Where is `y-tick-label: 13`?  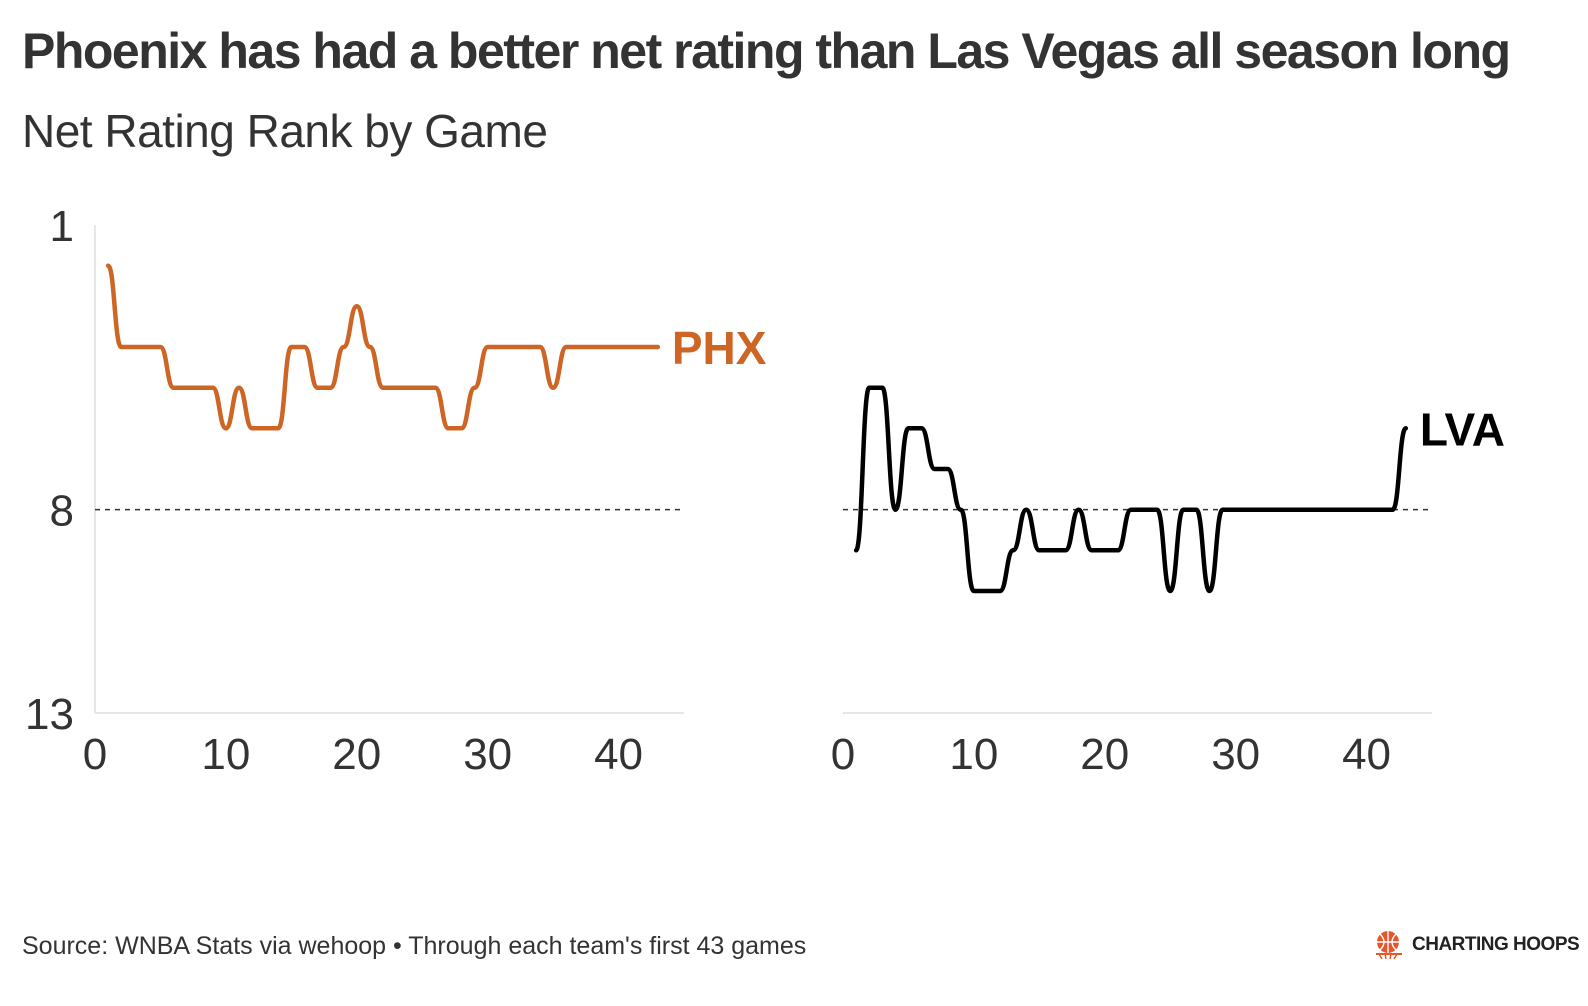 y-tick-label: 13 is located at coordinates (49, 714).